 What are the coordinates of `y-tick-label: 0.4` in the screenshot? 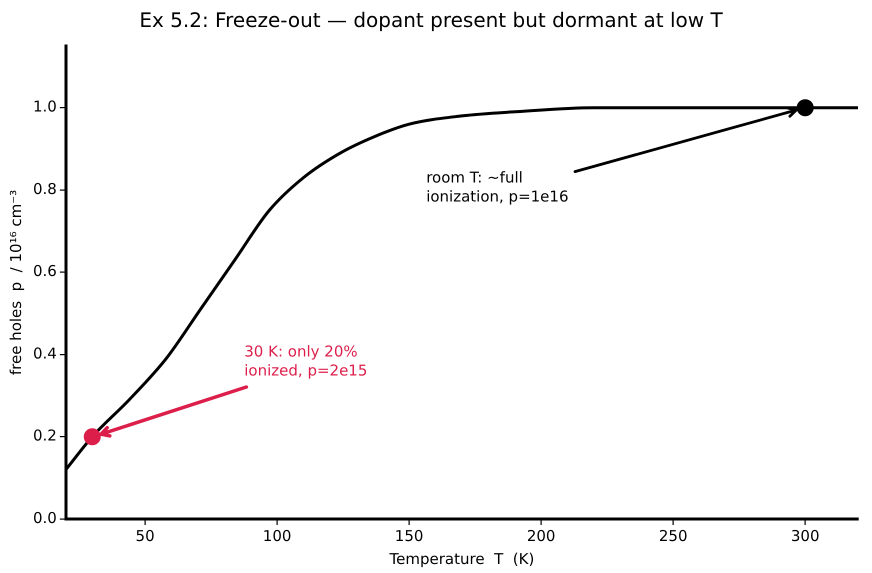 It's located at (44, 353).